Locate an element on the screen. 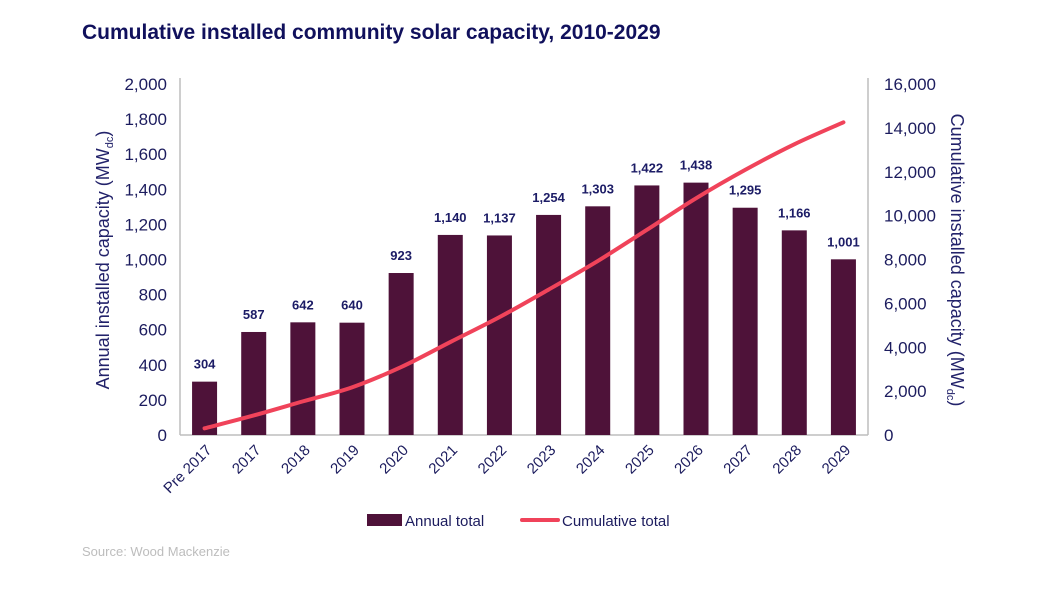 The width and height of the screenshot is (1050, 591). left-axis-title: Annual installed capacity (MWdc) is located at coordinates (104, 260).